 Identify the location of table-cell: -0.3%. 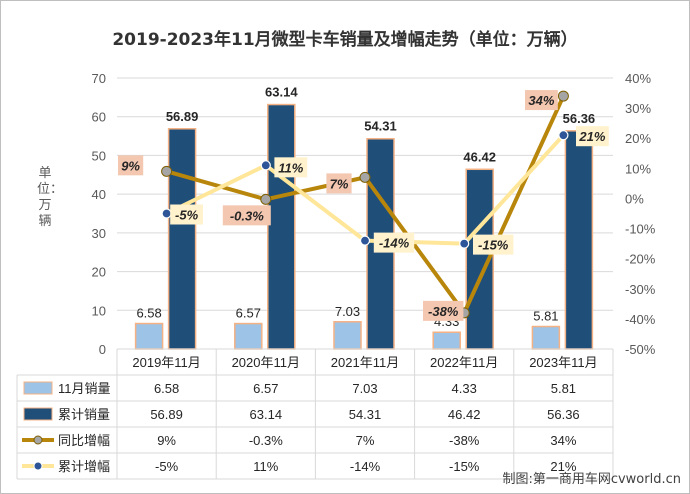
(266, 440).